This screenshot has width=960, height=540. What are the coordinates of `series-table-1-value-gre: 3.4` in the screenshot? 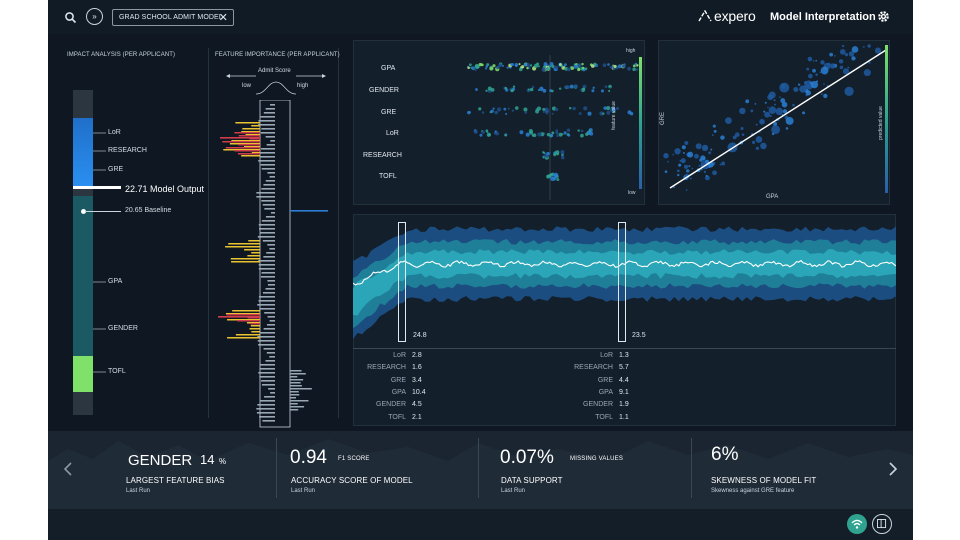 It's located at (417, 380).